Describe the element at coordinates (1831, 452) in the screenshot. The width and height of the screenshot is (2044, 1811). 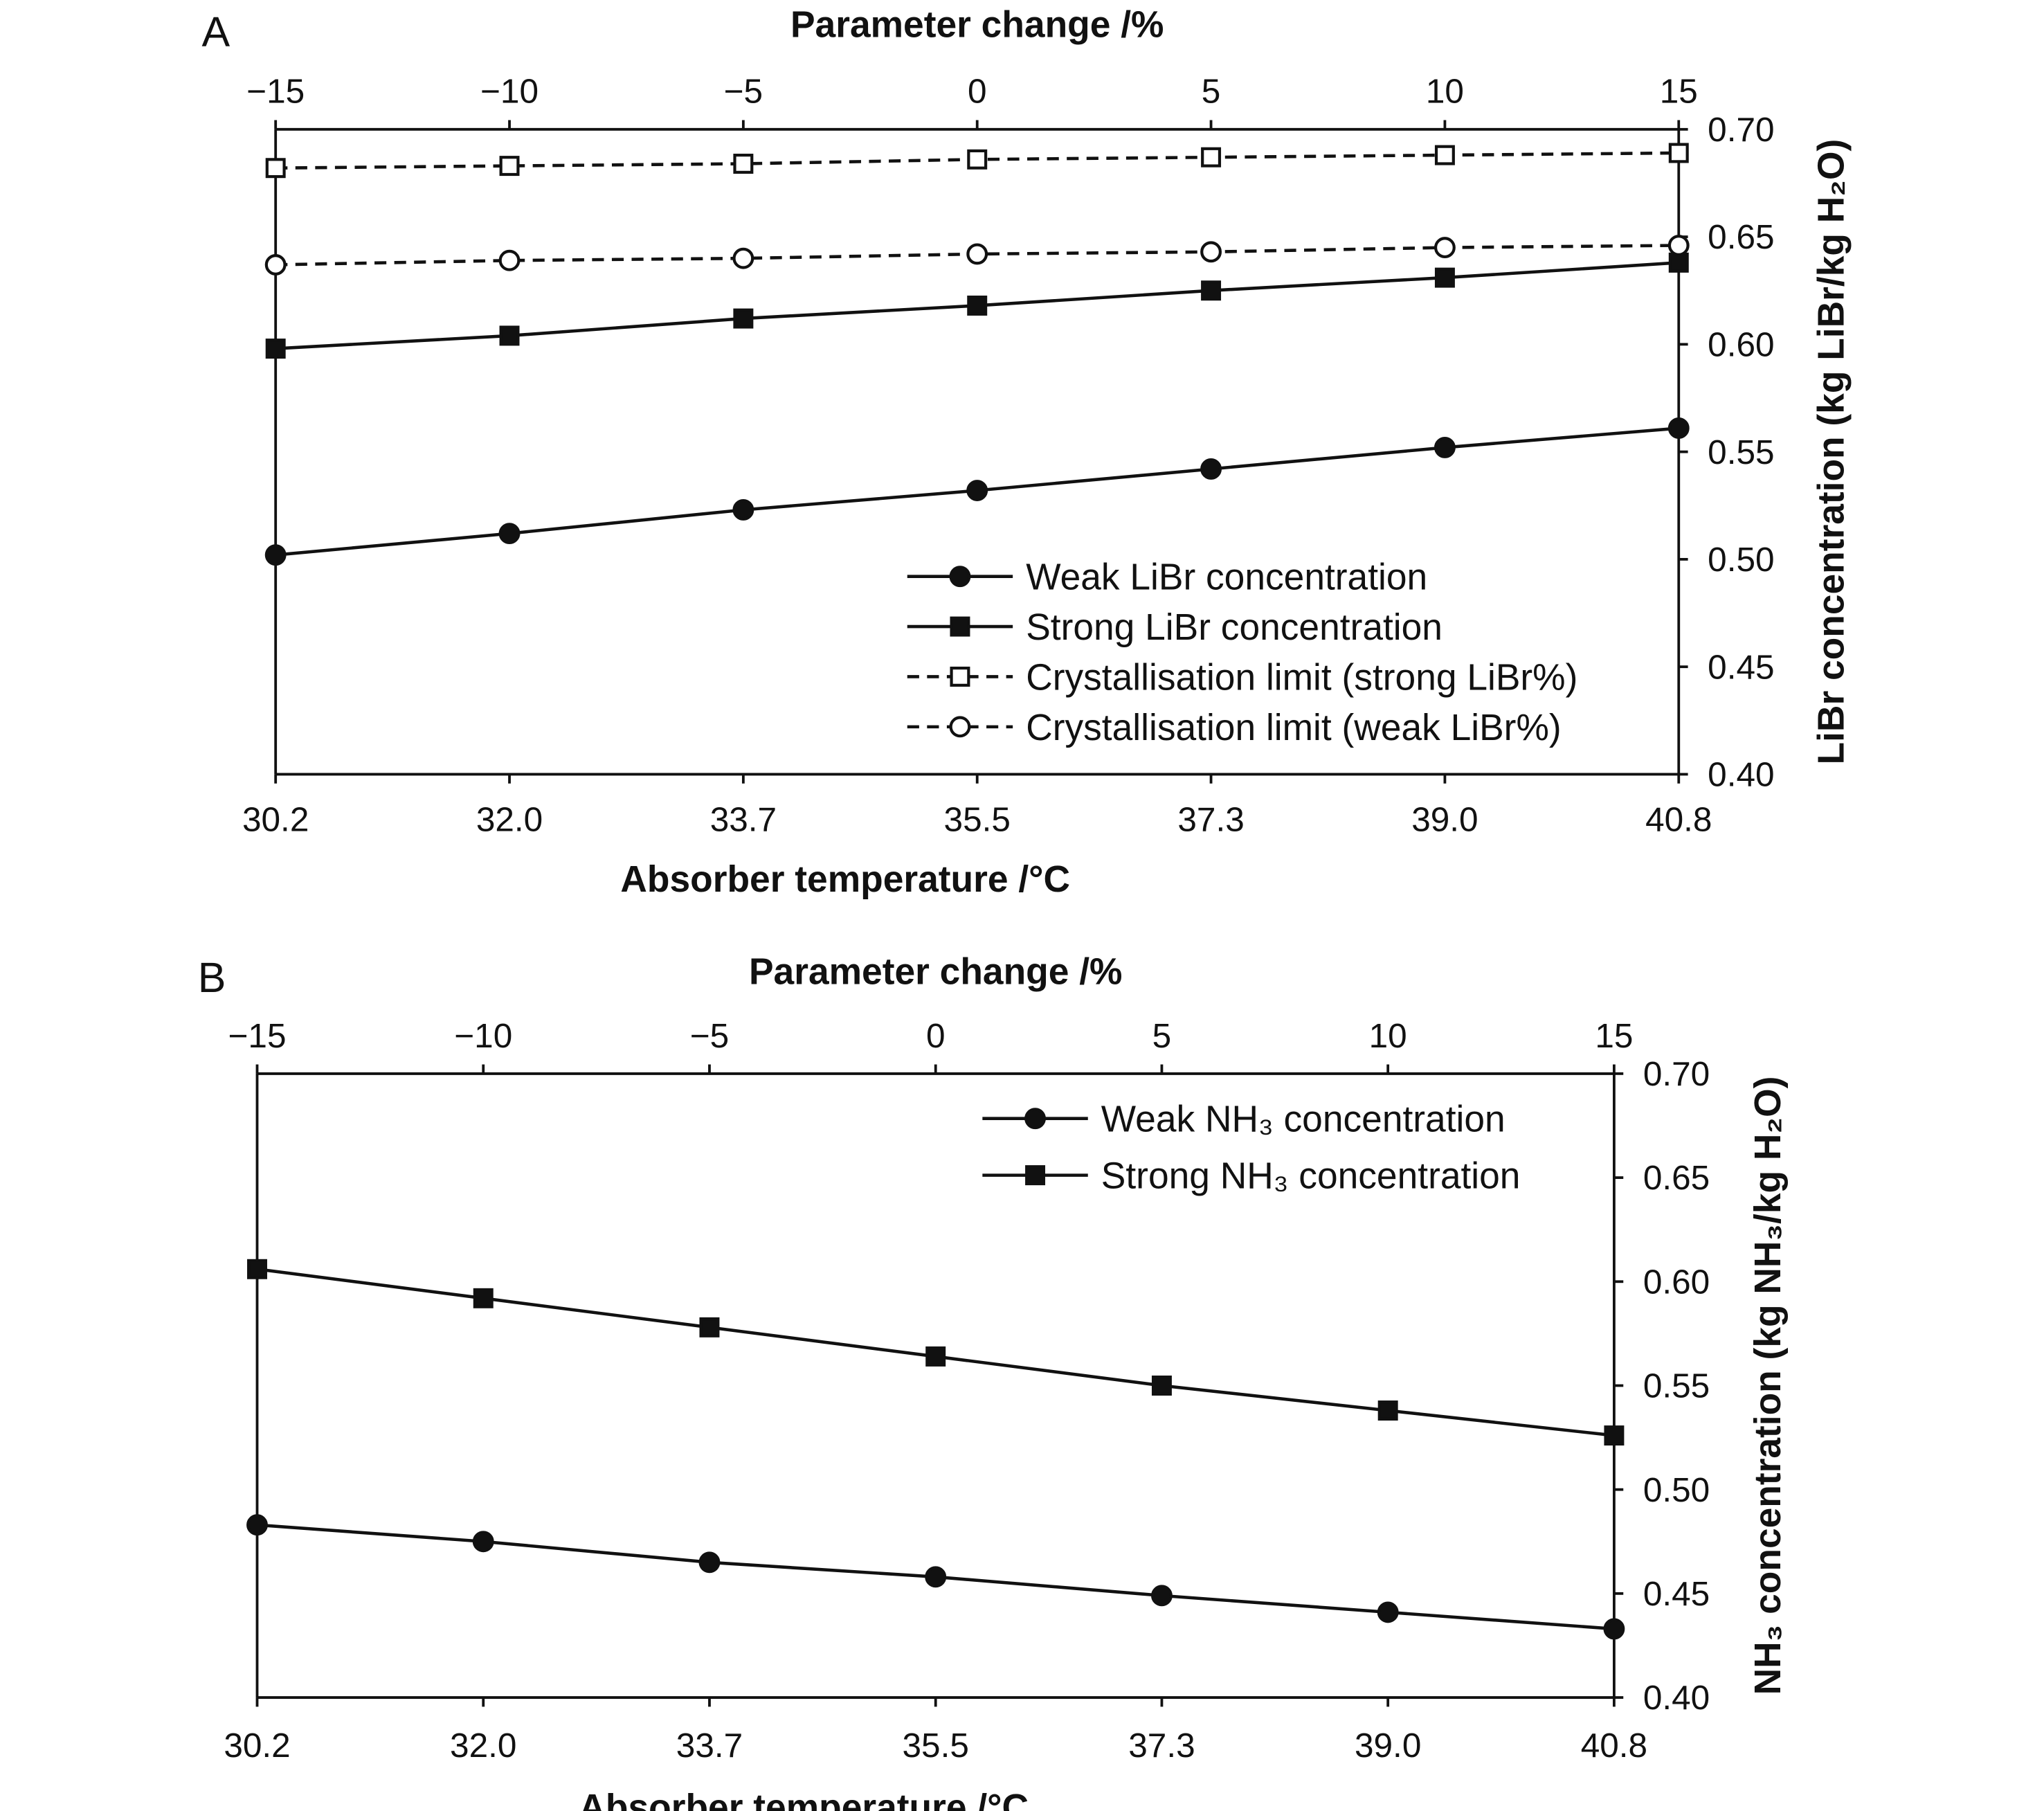
I see `y-axis-title: LiBr concentration (kg LiBr/kg H₂O)` at that location.